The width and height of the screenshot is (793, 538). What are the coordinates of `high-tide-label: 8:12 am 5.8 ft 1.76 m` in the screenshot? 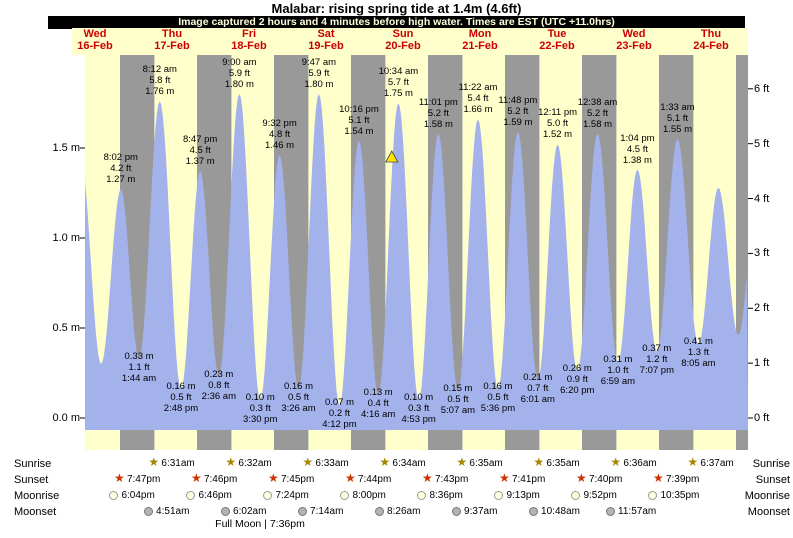 It's located at (159, 80).